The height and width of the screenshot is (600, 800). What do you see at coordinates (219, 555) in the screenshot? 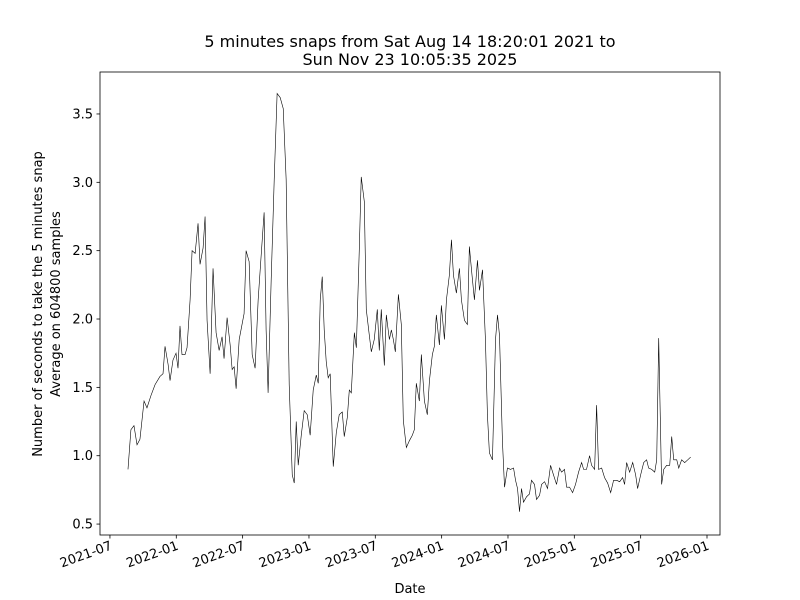
I see `x-tick-label: 2022-07` at bounding box center [219, 555].